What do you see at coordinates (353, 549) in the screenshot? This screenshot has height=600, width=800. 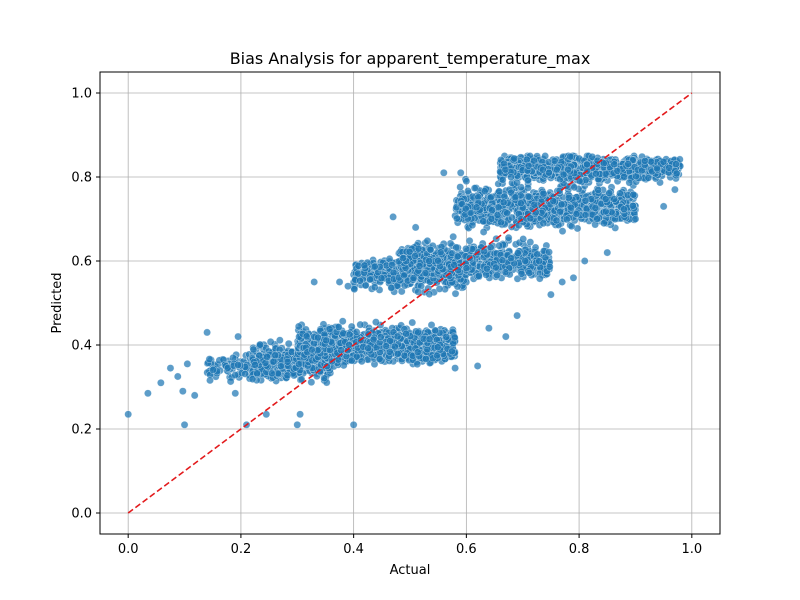 I see `x-tick-label: 0.4` at bounding box center [353, 549].